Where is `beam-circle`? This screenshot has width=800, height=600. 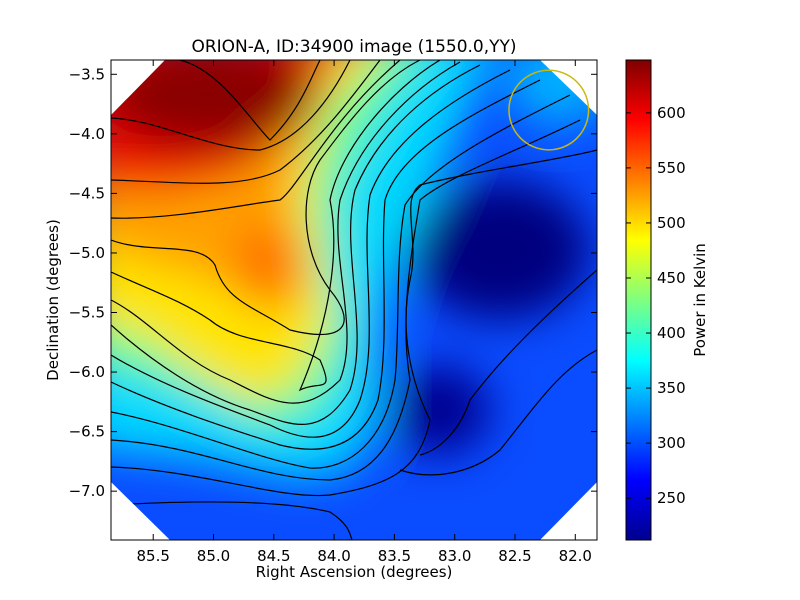 beam-circle is located at coordinates (549, 110).